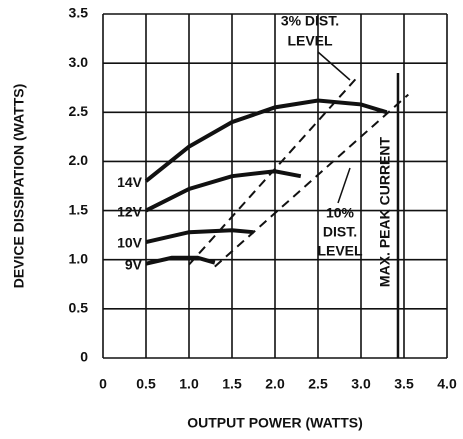 This screenshot has width=463, height=439. I want to click on series-label: 14V, so click(130, 182).